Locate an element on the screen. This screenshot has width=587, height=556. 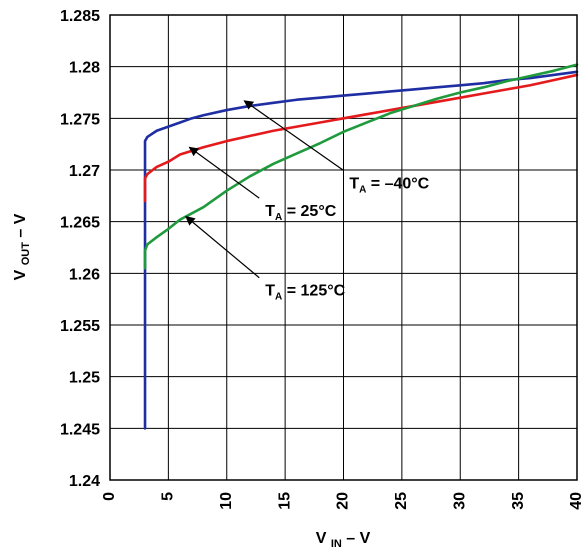
x-tick-label-3: 15 is located at coordinates (284, 501).